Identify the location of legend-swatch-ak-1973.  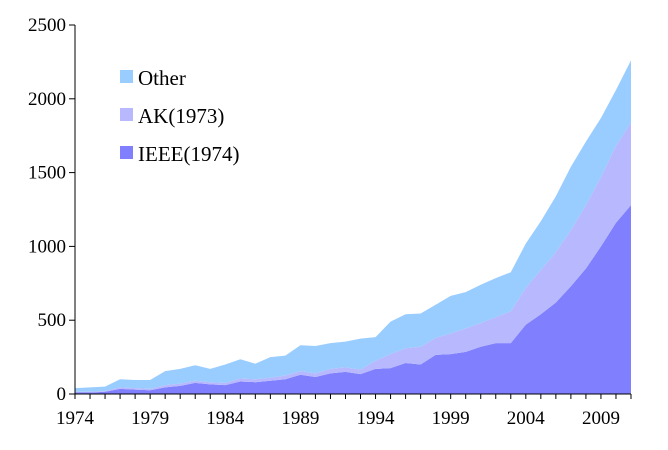
(126, 114).